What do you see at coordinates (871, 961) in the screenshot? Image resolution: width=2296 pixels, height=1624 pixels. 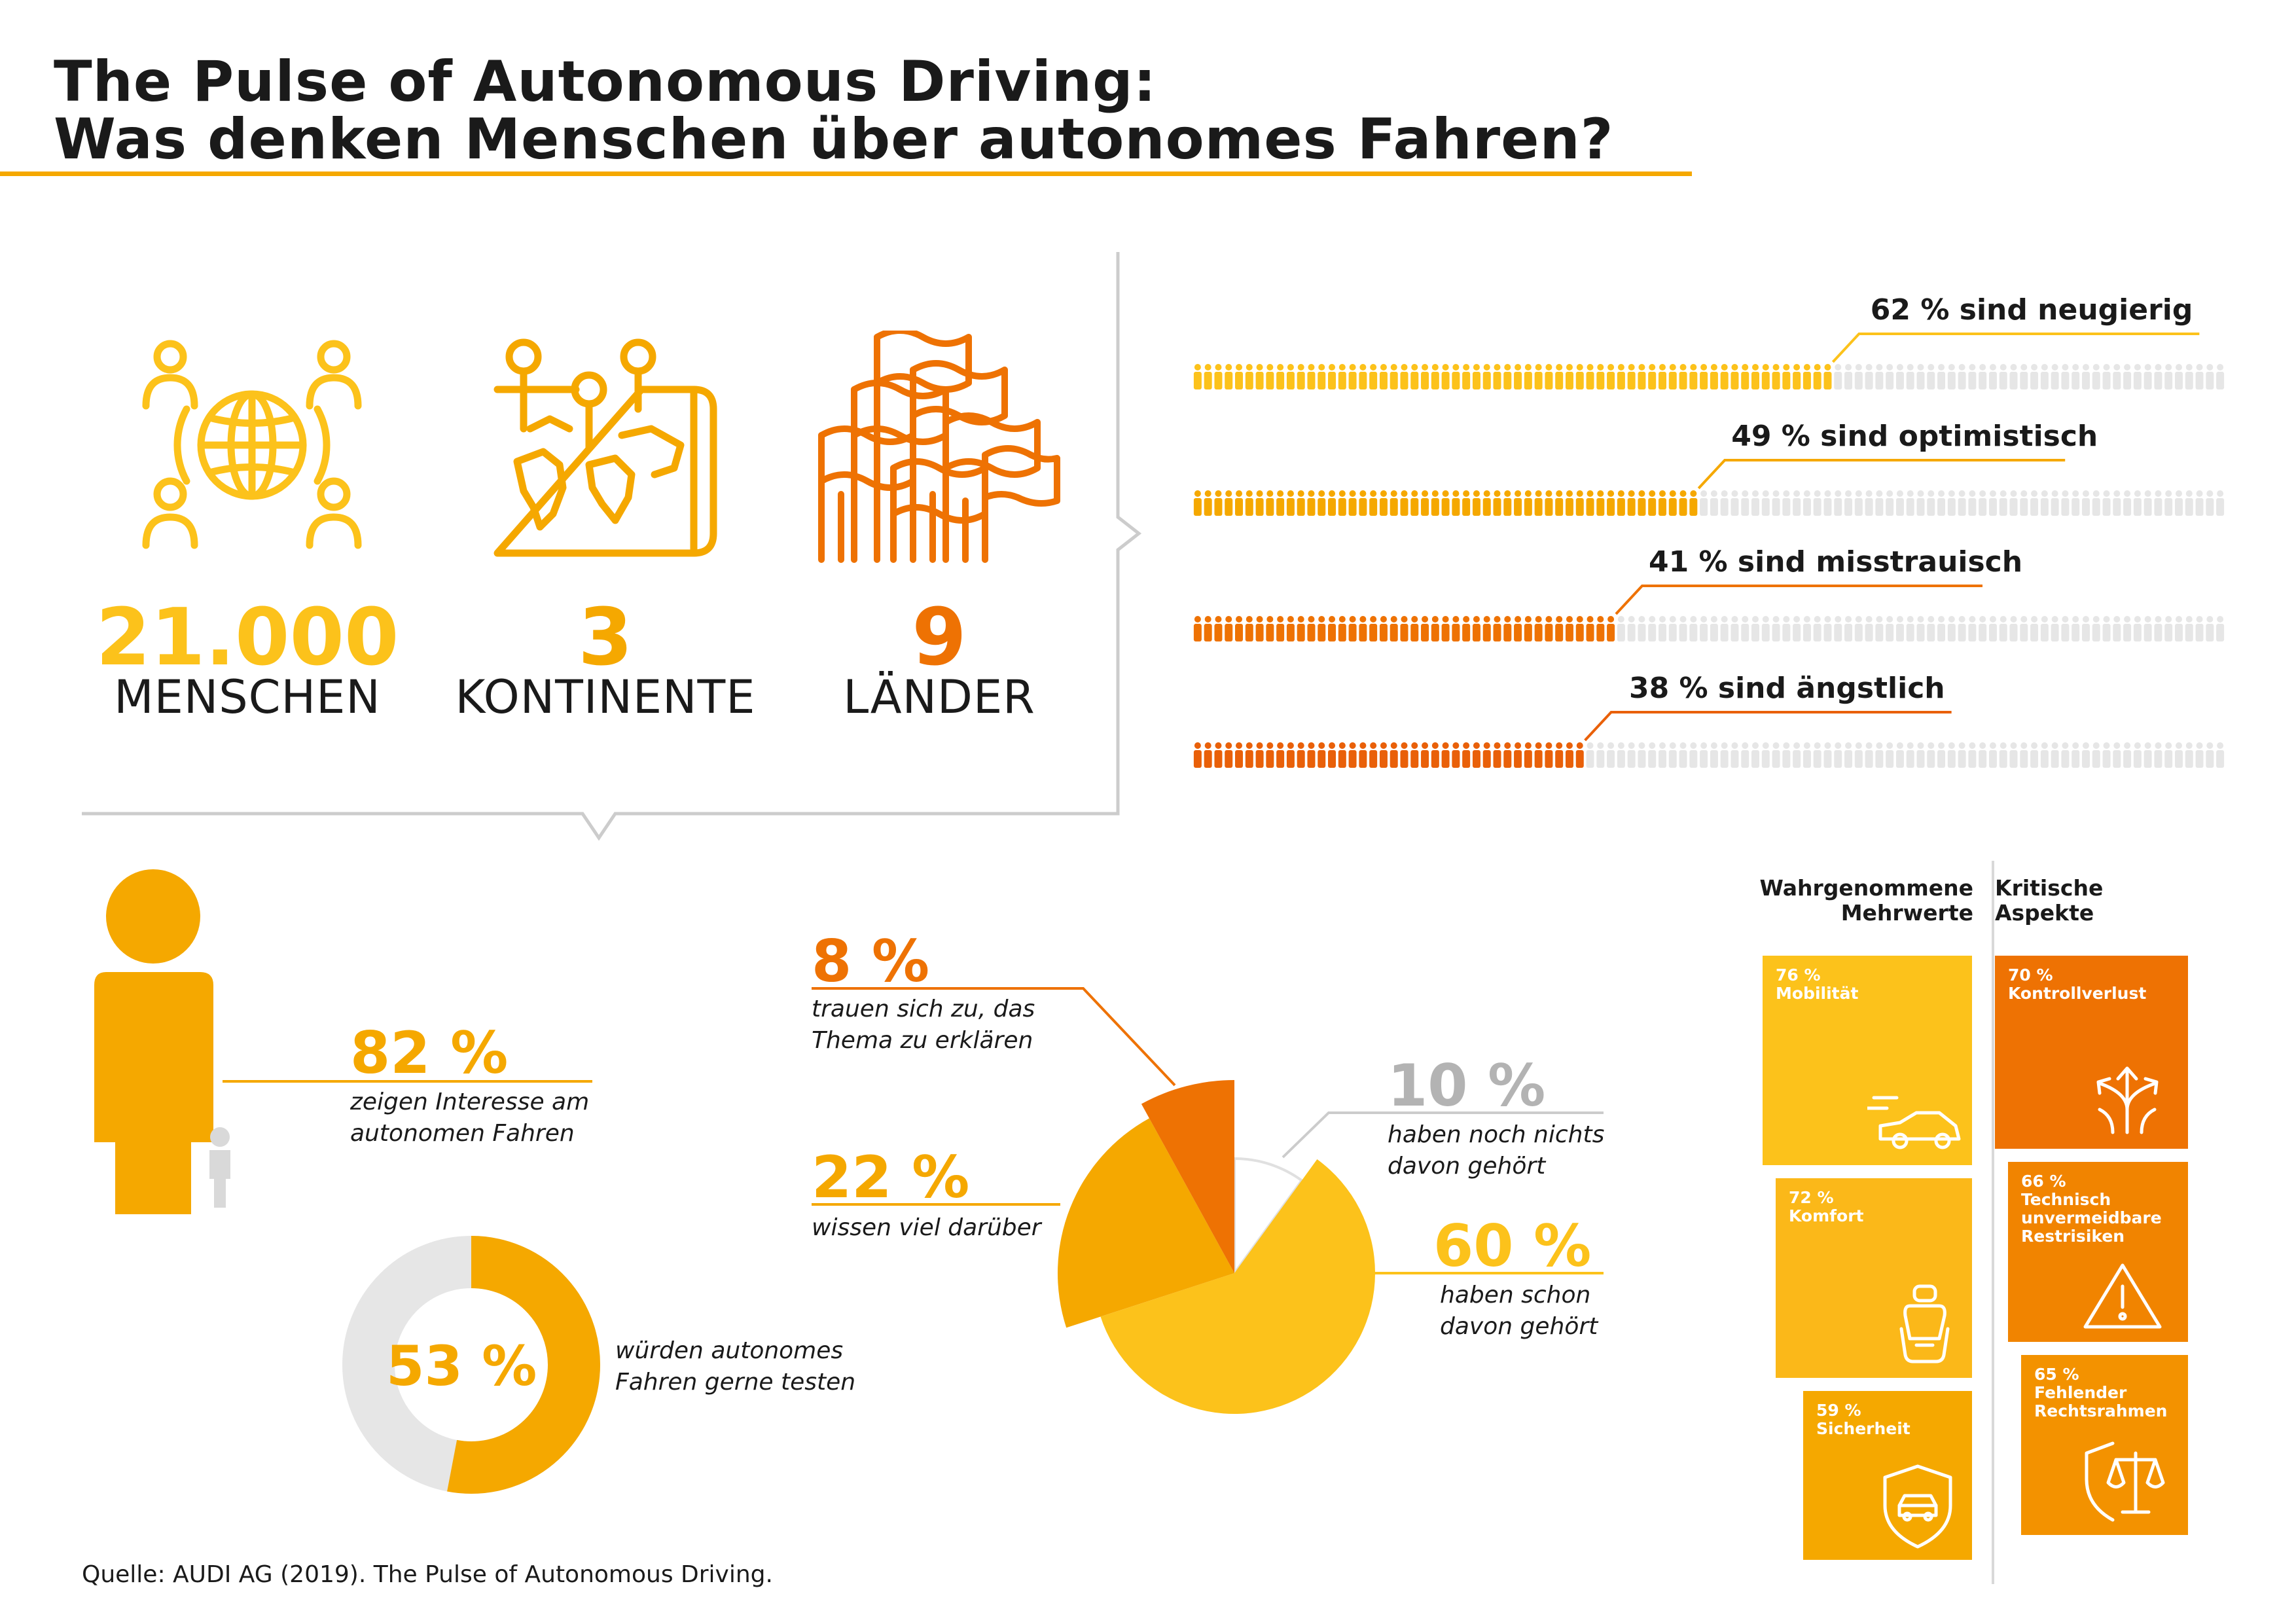 I see `pie-pct-explain: 8 %` at bounding box center [871, 961].